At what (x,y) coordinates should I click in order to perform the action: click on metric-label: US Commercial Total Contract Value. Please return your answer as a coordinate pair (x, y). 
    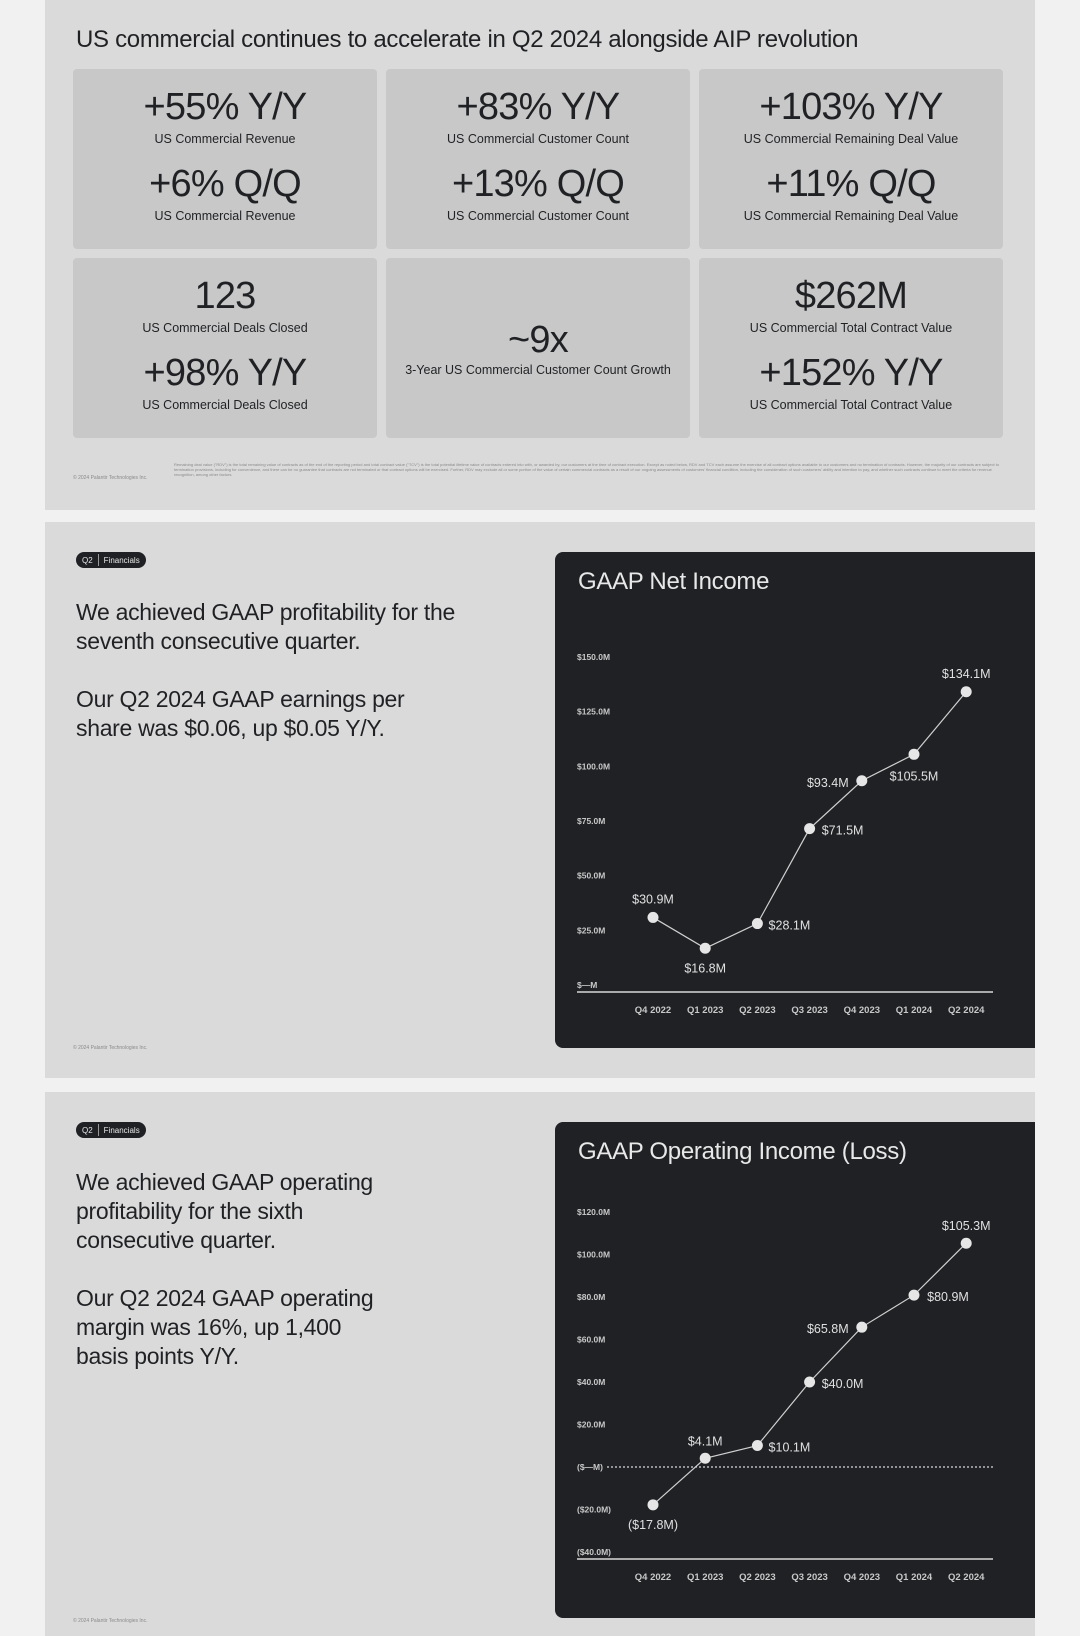
    Looking at the image, I should click on (851, 405).